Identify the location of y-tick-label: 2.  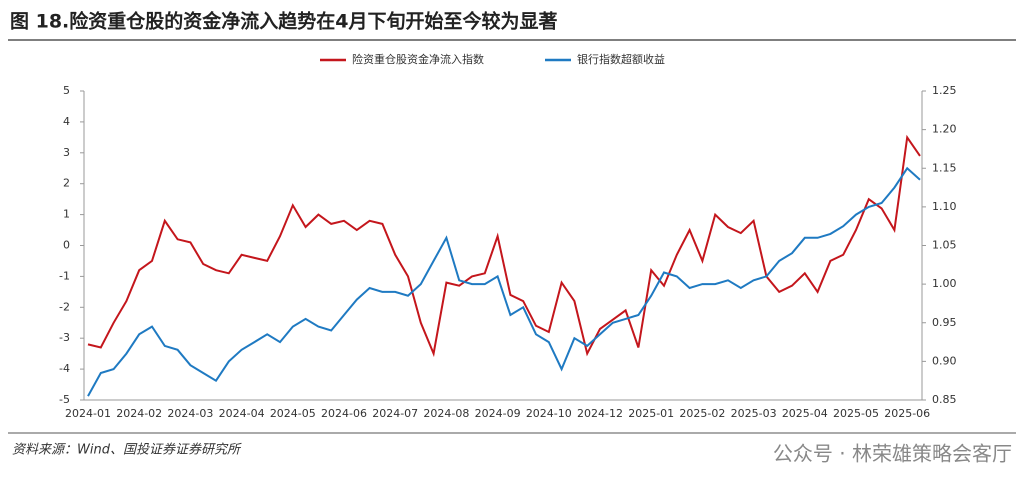
(66, 183).